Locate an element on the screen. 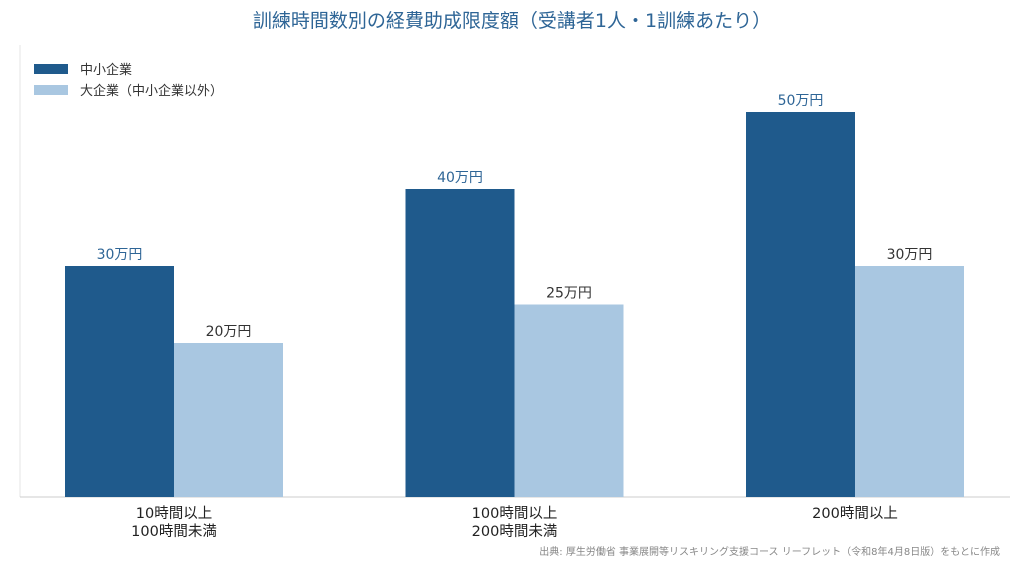  x-tick-label-cat2-line1: 100時間以上 is located at coordinates (515, 513).